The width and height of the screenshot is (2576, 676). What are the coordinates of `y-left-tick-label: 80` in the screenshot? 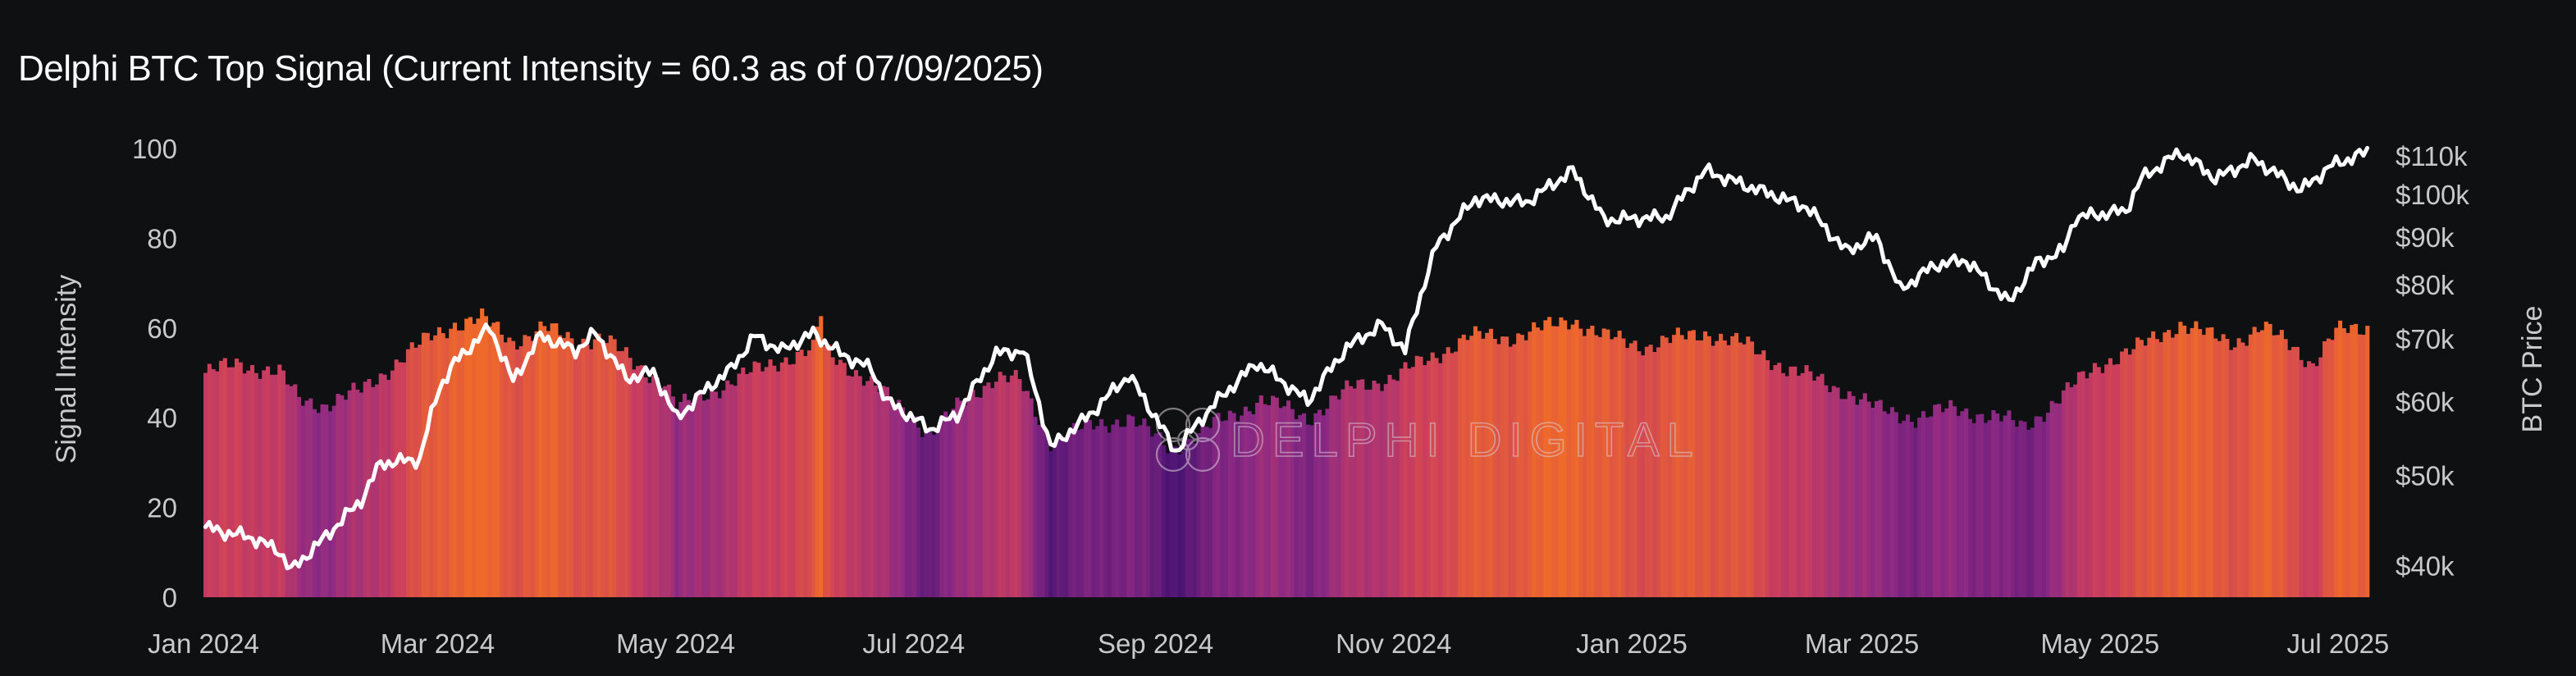 It's located at (162, 238).